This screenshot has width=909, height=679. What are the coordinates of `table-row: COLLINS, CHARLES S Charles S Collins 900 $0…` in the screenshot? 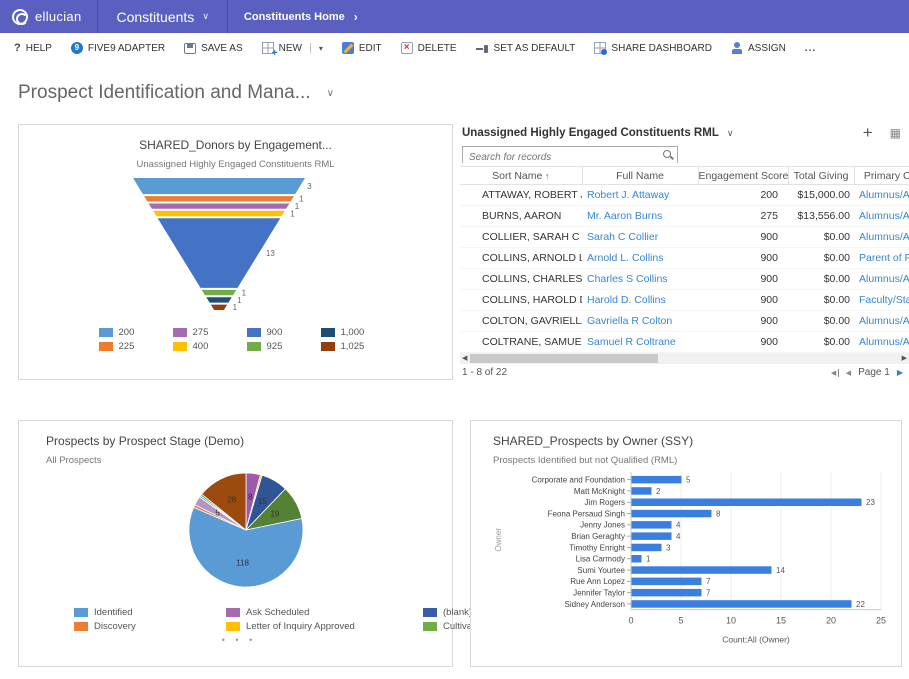 It's located at (684, 279).